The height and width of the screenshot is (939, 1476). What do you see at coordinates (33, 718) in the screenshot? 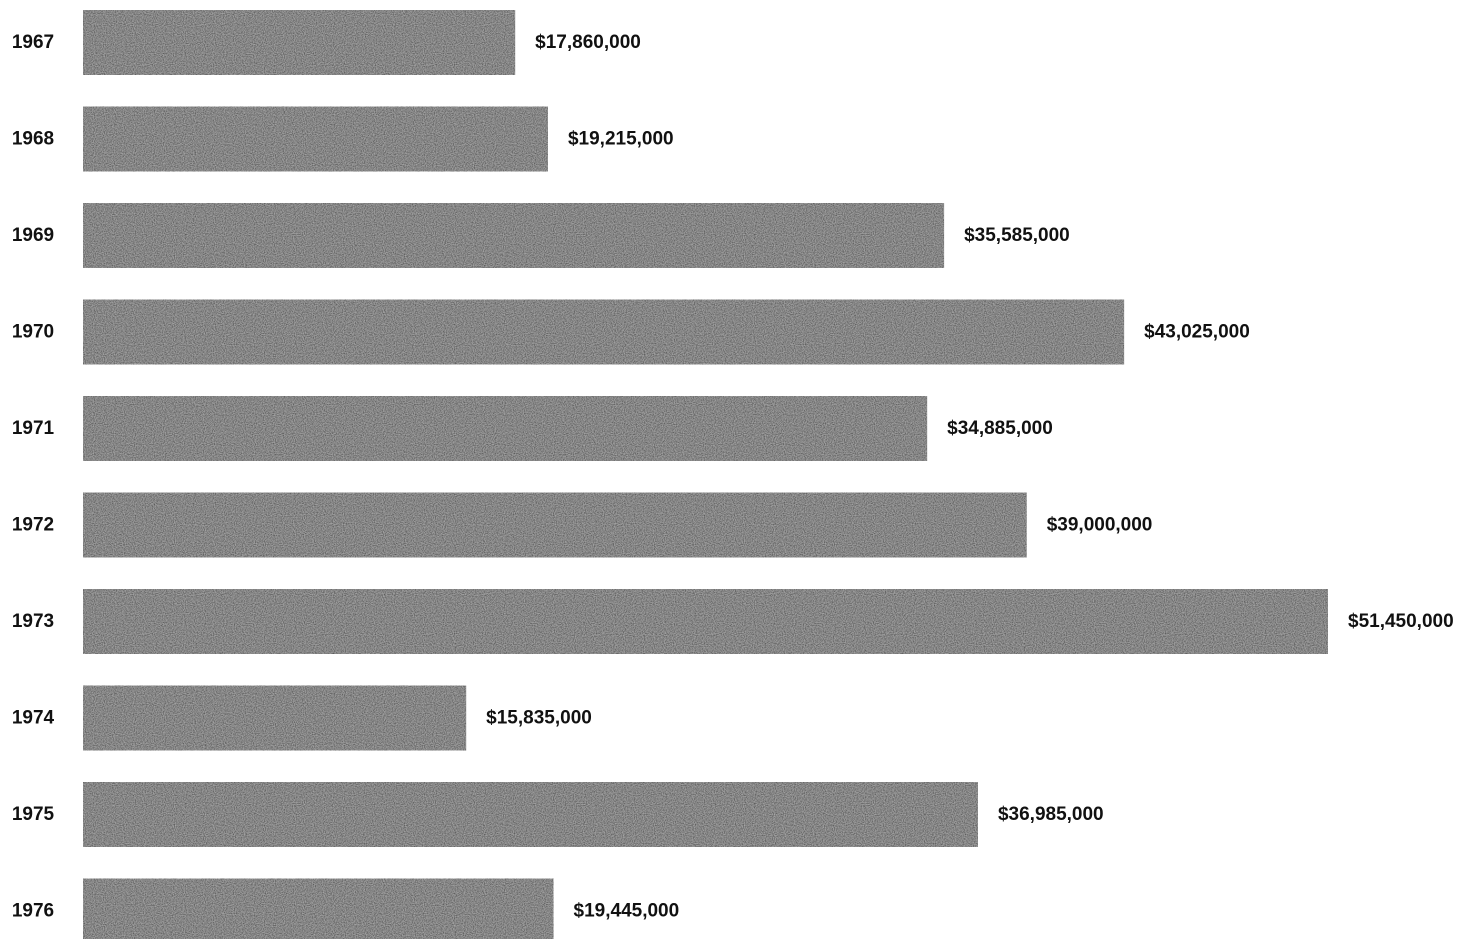
I see `year-label-1974: 1974` at bounding box center [33, 718].